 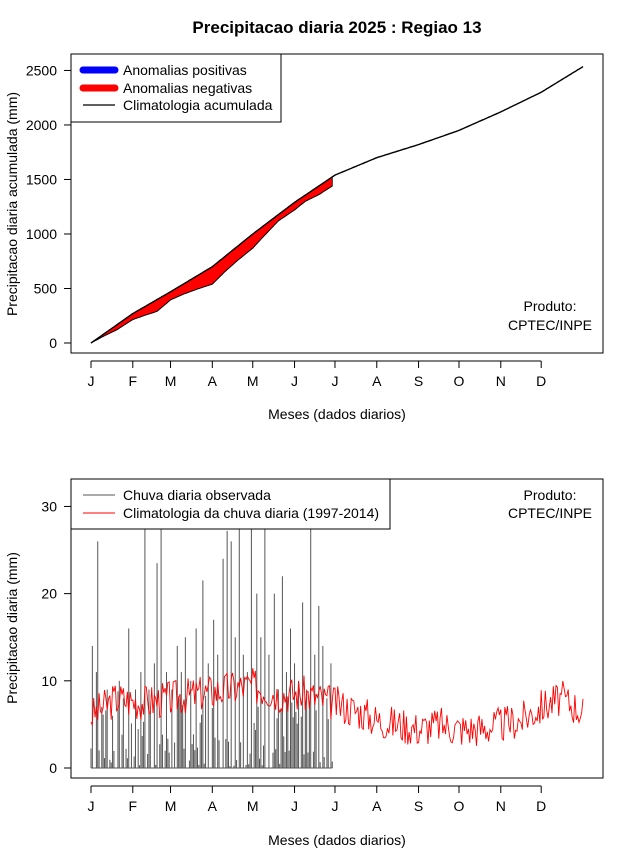 I want to click on y-tick-label: 20, so click(x=49, y=594).